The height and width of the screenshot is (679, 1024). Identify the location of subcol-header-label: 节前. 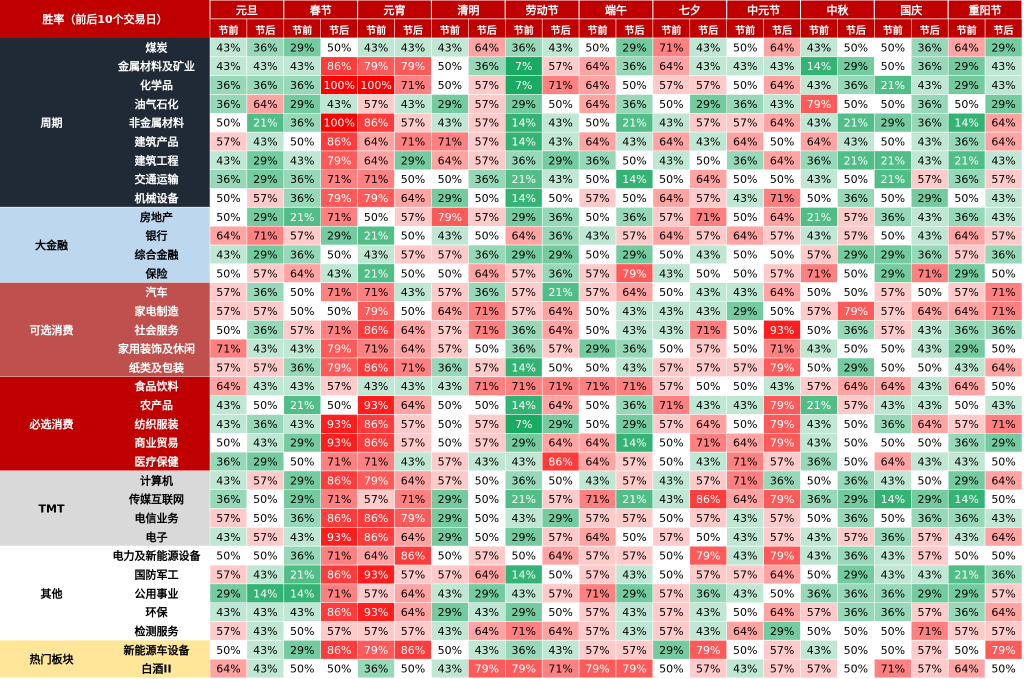
(819, 30).